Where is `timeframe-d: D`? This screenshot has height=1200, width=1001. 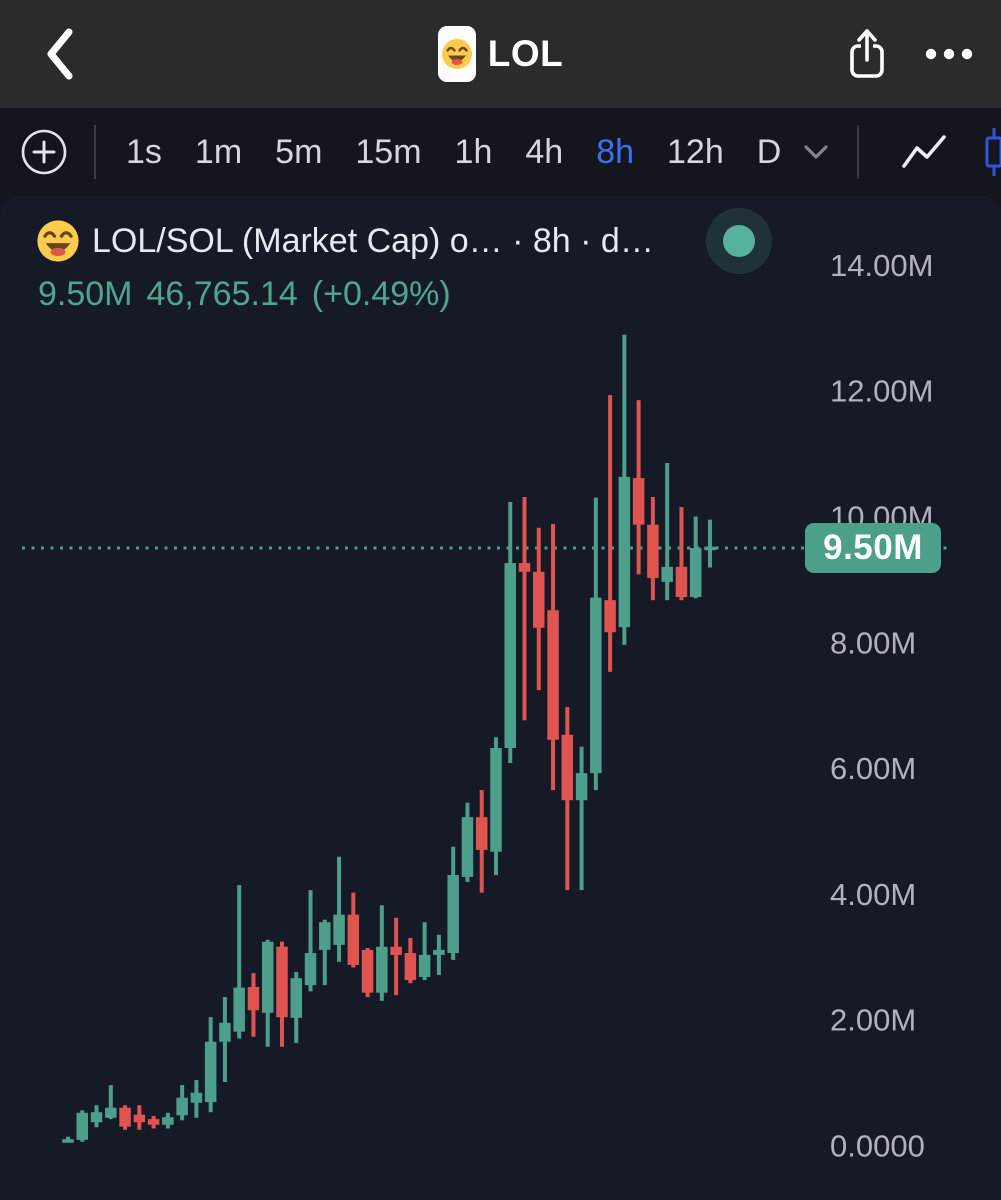 timeframe-d: D is located at coordinates (769, 151).